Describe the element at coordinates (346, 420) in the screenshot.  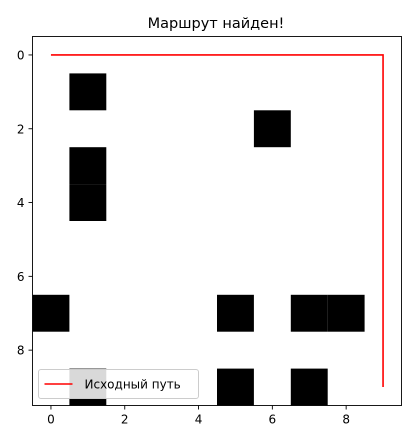
I see `x-tick-label-4: 8` at that location.